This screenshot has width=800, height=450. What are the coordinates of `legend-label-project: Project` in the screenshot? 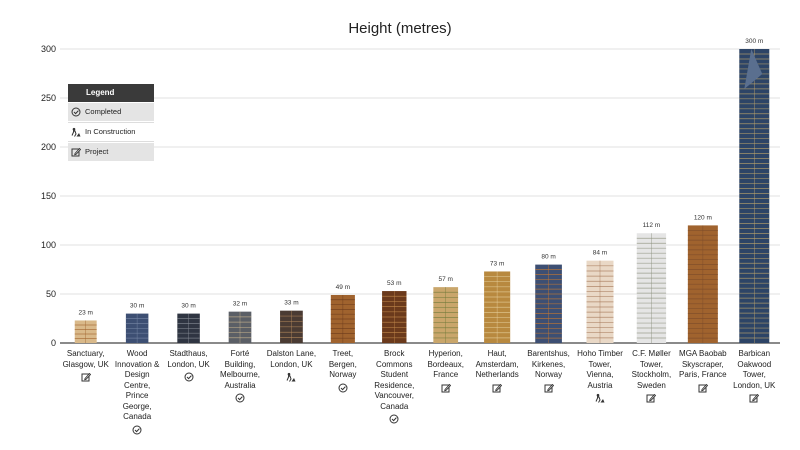 It's located at (97, 151).